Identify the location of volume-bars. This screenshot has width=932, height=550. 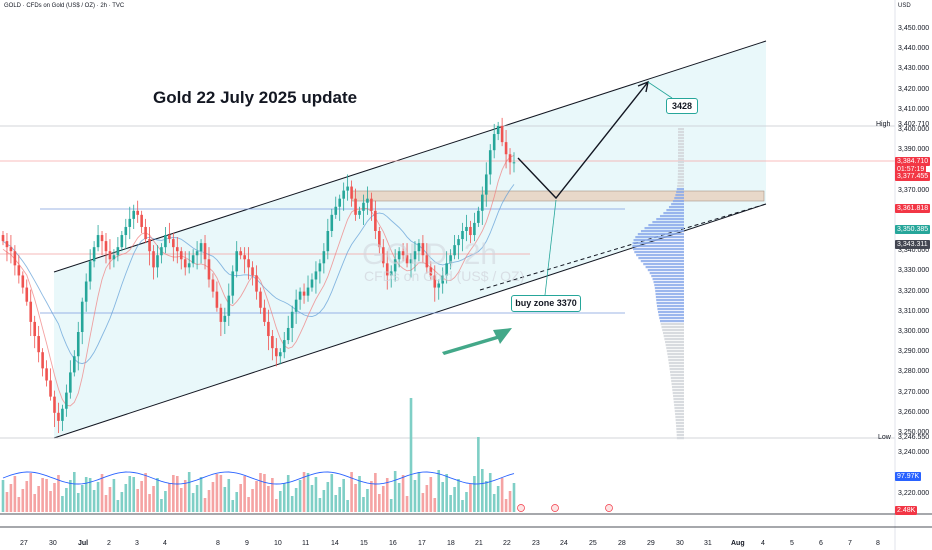
(258, 455).